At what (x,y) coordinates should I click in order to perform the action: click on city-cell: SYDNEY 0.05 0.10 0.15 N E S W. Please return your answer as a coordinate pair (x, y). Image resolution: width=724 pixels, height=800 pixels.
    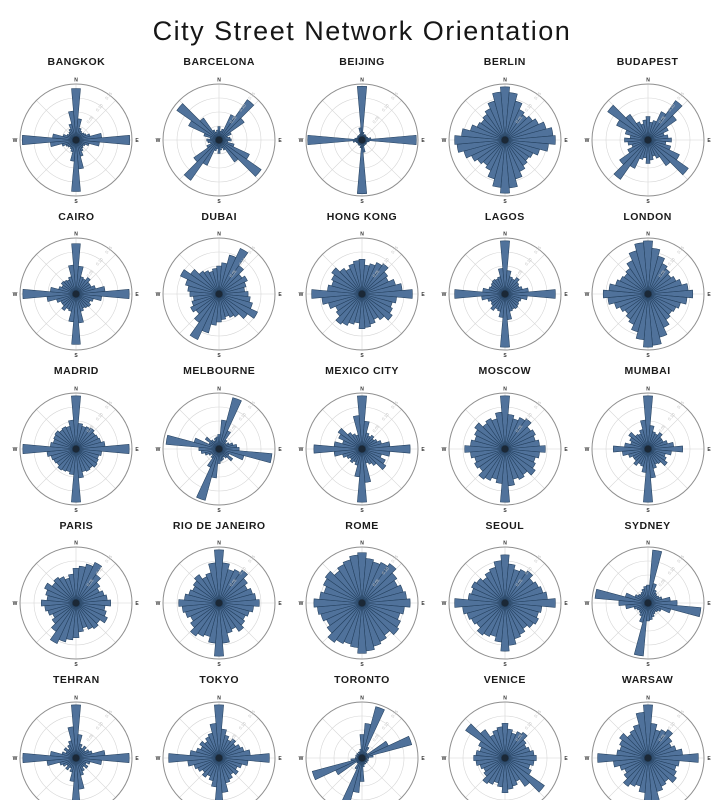
    Looking at the image, I should click on (647, 595).